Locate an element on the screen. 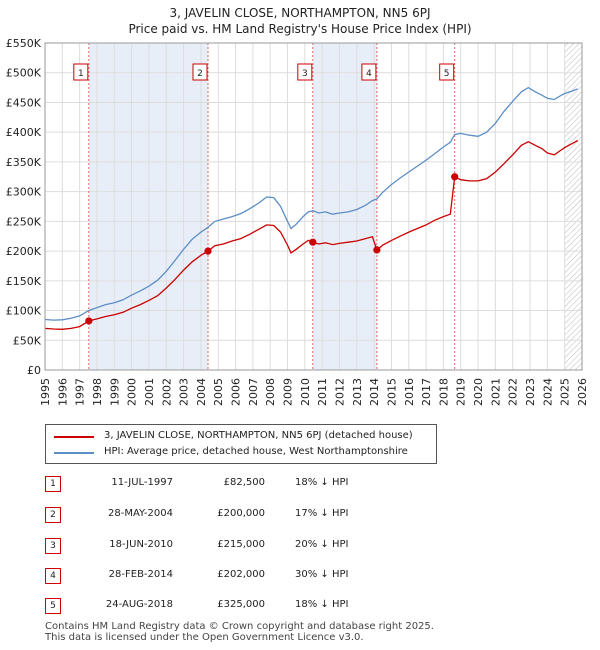  sale-number-label: 3 is located at coordinates (305, 74).